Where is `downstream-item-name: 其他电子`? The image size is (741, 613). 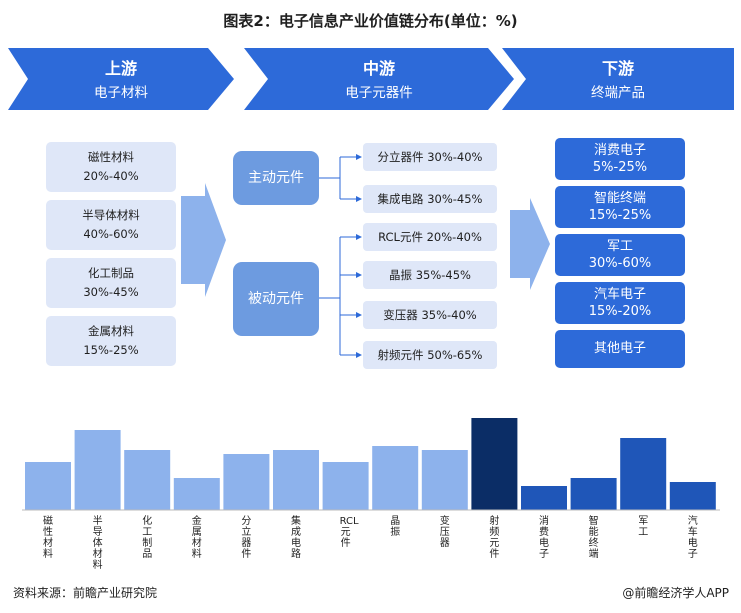 downstream-item-name: 其他电子 is located at coordinates (619, 348).